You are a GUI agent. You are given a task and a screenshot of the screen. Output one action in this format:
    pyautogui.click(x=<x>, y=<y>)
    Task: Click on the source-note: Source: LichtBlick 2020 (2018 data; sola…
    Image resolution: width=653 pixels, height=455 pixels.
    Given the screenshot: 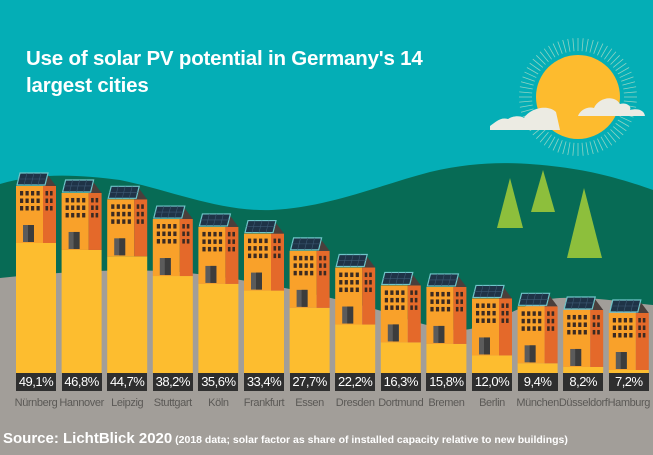 What is the action you would take?
    pyautogui.click(x=285, y=439)
    